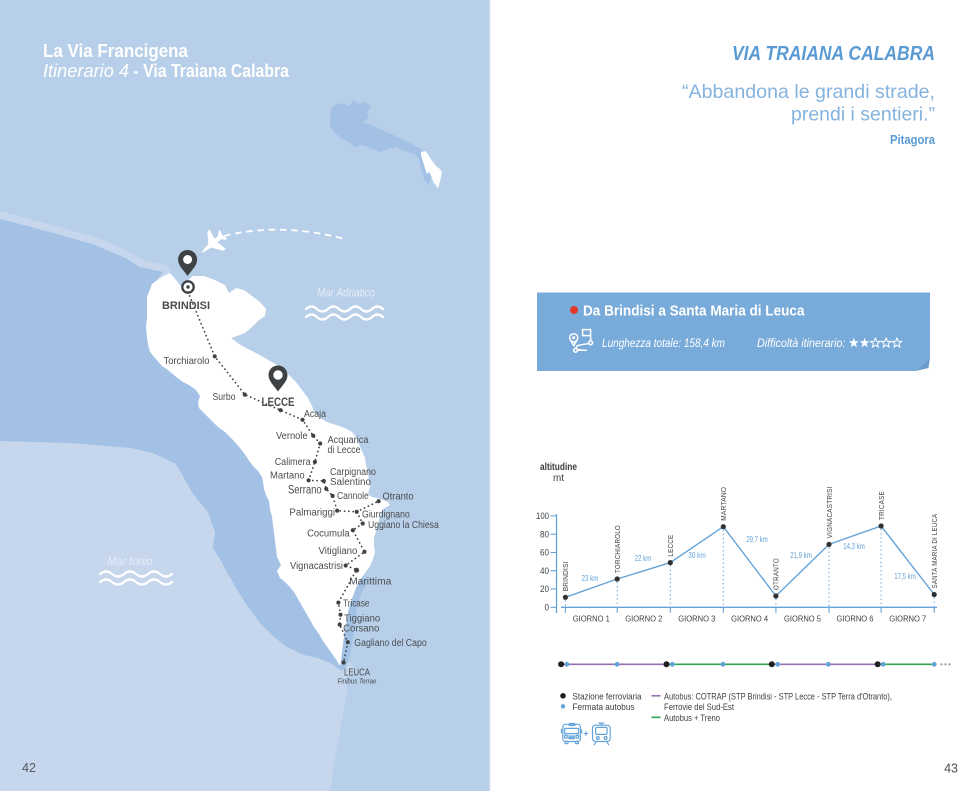  I want to click on svg-text: Uggiano la Chiesa, so click(403, 525).